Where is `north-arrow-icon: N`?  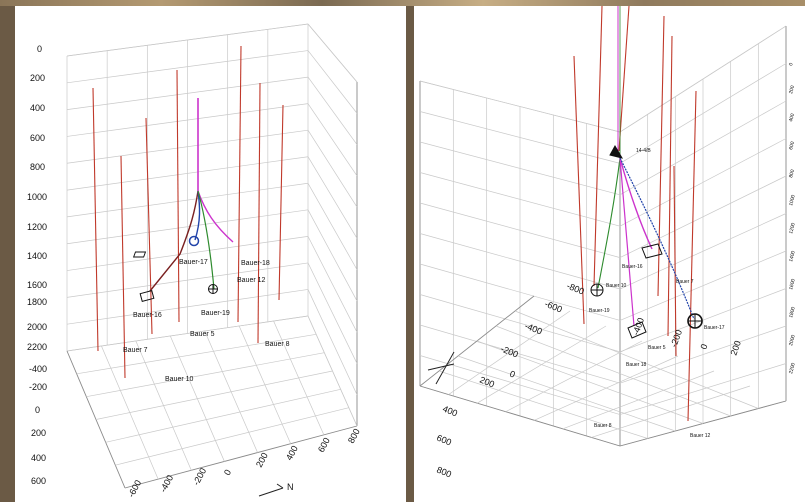
north-arrow-icon: N is located at coordinates (276, 489).